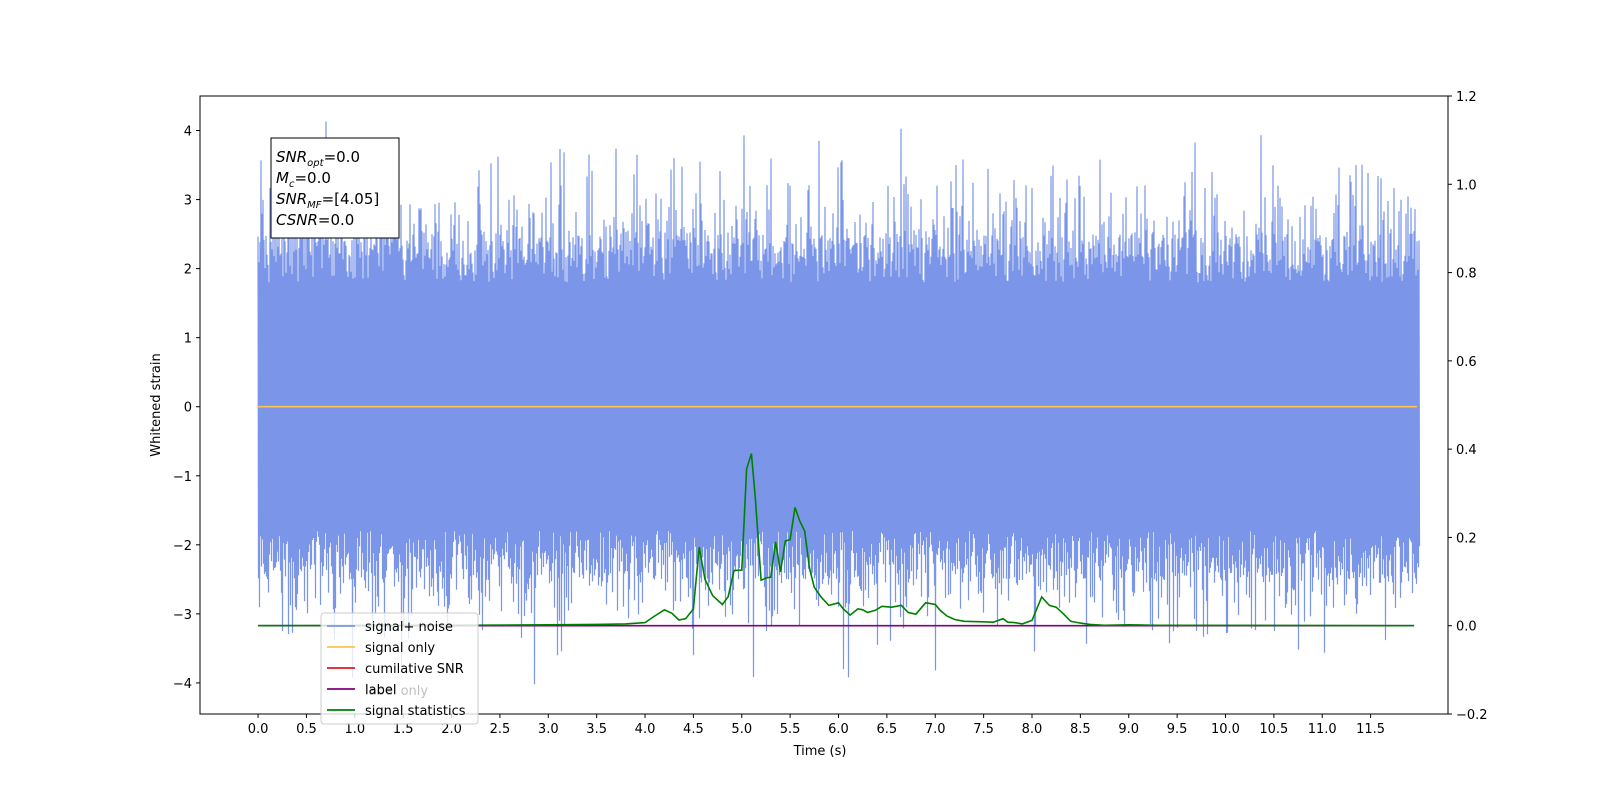  What do you see at coordinates (415, 711) in the screenshot?
I see `legend-label: signal statistics` at bounding box center [415, 711].